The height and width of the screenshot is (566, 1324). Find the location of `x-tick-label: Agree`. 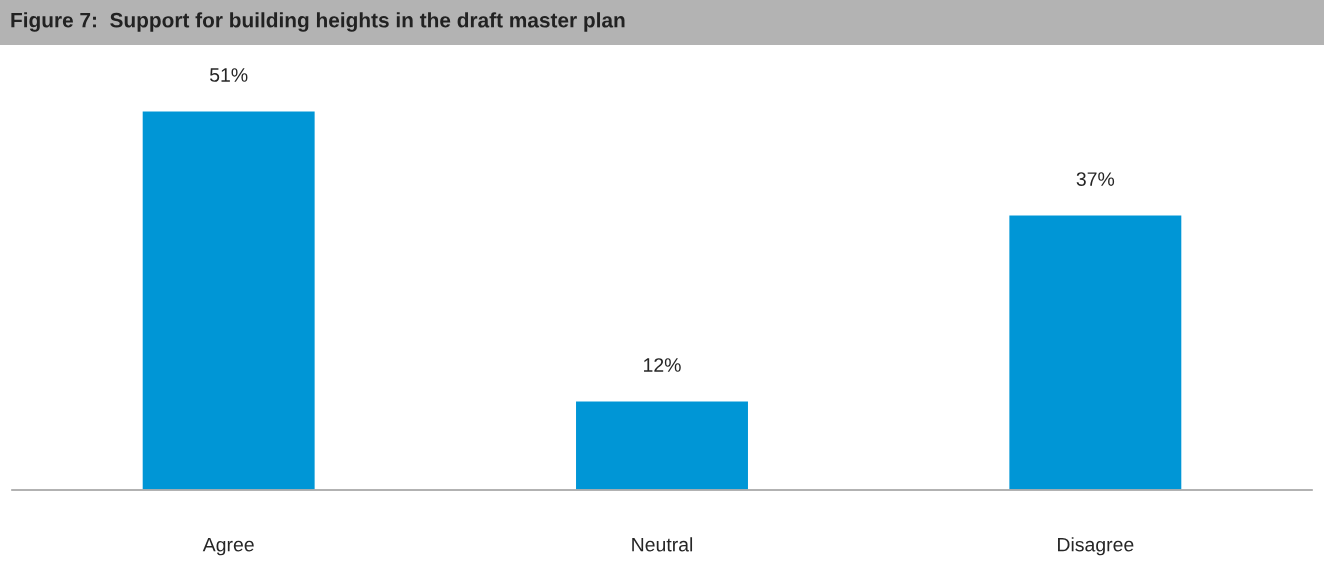

x-tick-label: Agree is located at coordinates (228, 546).